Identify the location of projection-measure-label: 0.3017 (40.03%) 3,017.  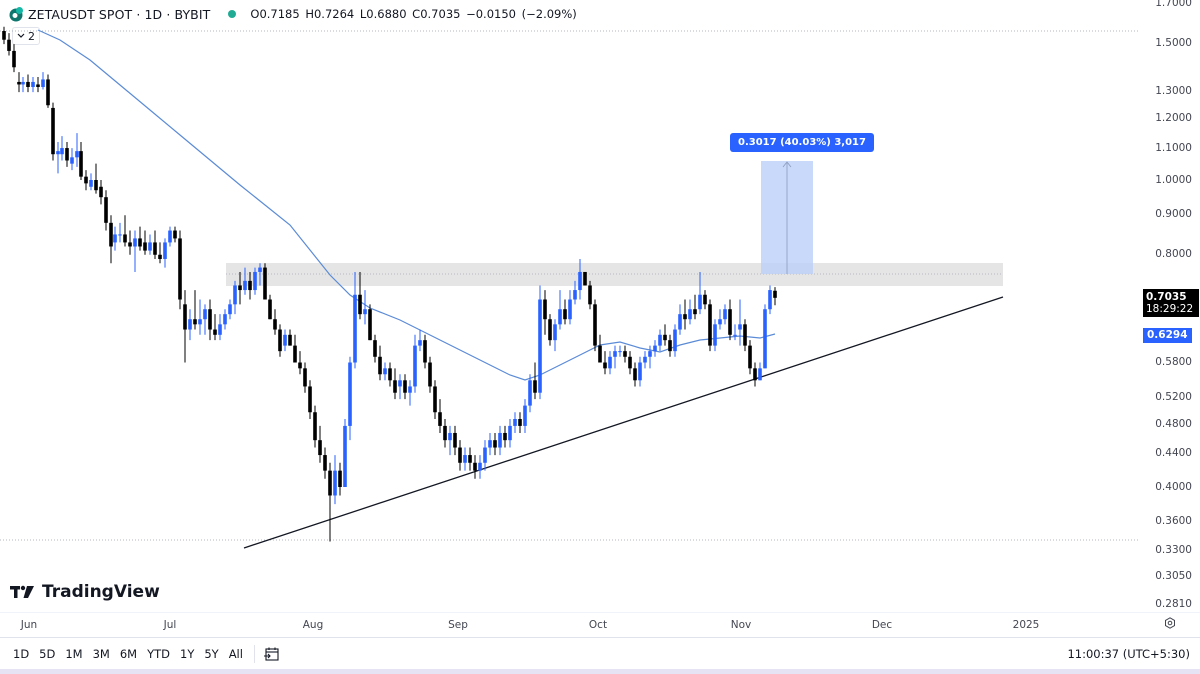
(802, 142).